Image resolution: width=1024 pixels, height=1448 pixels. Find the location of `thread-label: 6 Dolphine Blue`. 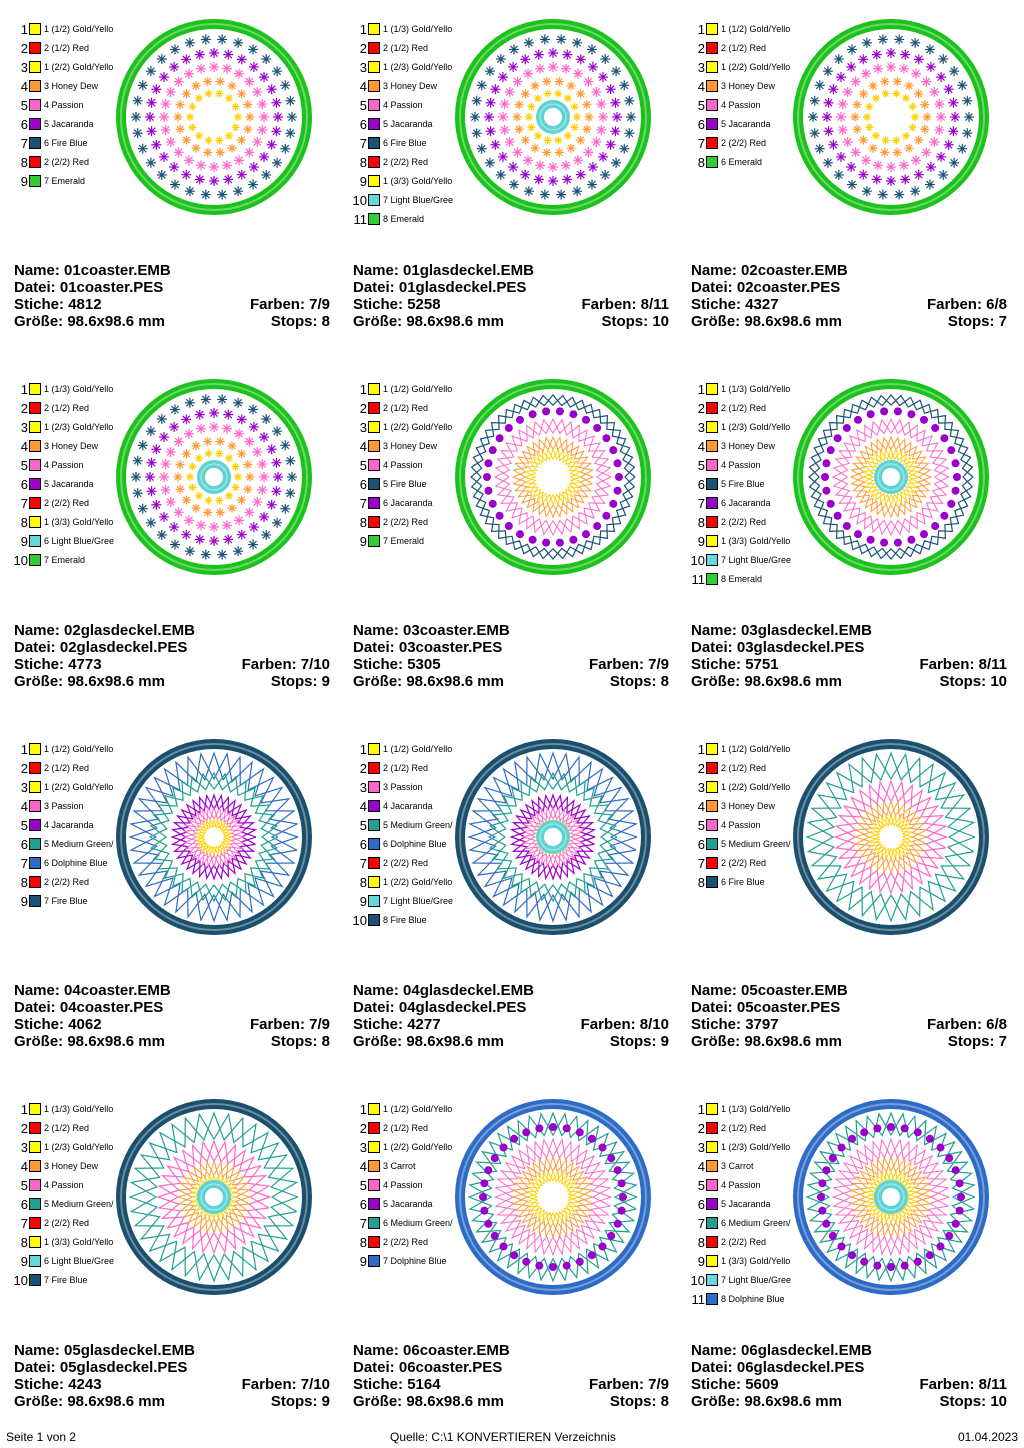

thread-label: 6 Dolphine Blue is located at coordinates (415, 844).